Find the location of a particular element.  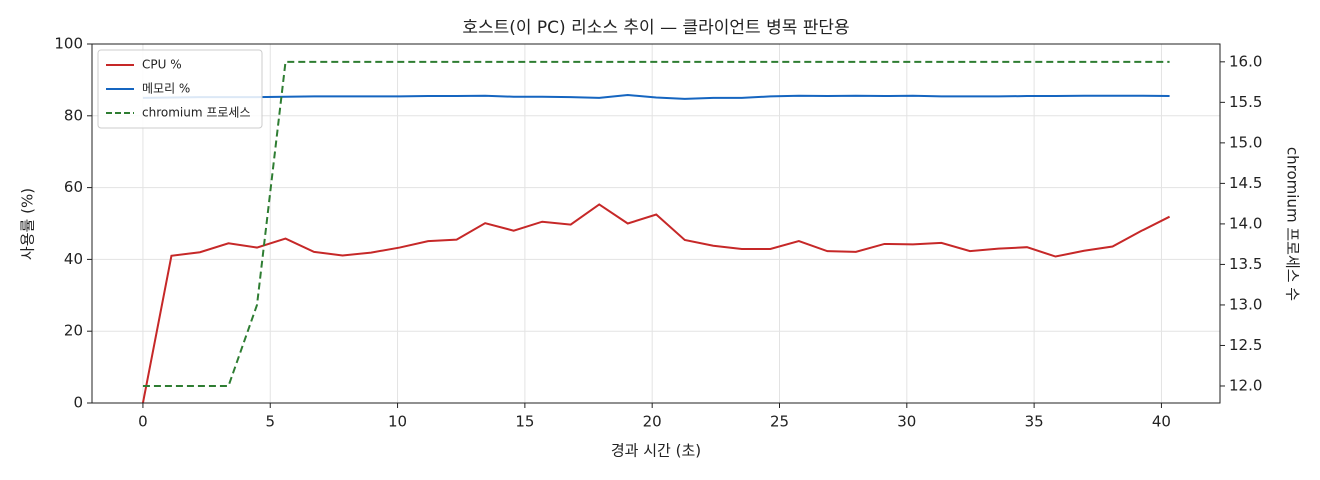

y-tick-label: 0 is located at coordinates (78, 403).